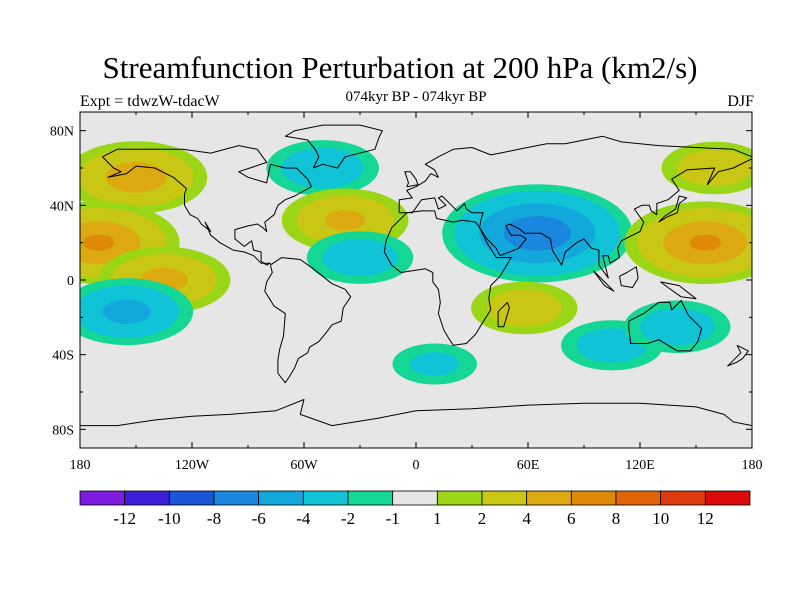 This screenshot has width=800, height=600. What do you see at coordinates (348, 518) in the screenshot?
I see `colorbar-label: -2` at bounding box center [348, 518].